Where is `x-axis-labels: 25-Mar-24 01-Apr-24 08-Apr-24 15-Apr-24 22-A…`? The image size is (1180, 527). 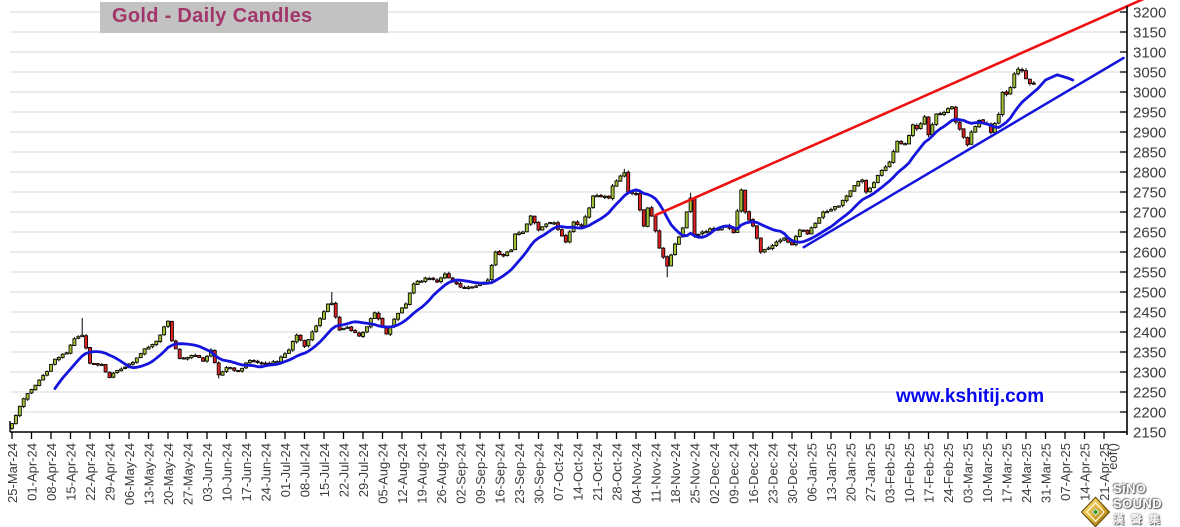
x-axis-labels: 25-Mar-24 01-Apr-24 08-Apr-24 15-Apr-24 22-A… is located at coordinates (562, 468).